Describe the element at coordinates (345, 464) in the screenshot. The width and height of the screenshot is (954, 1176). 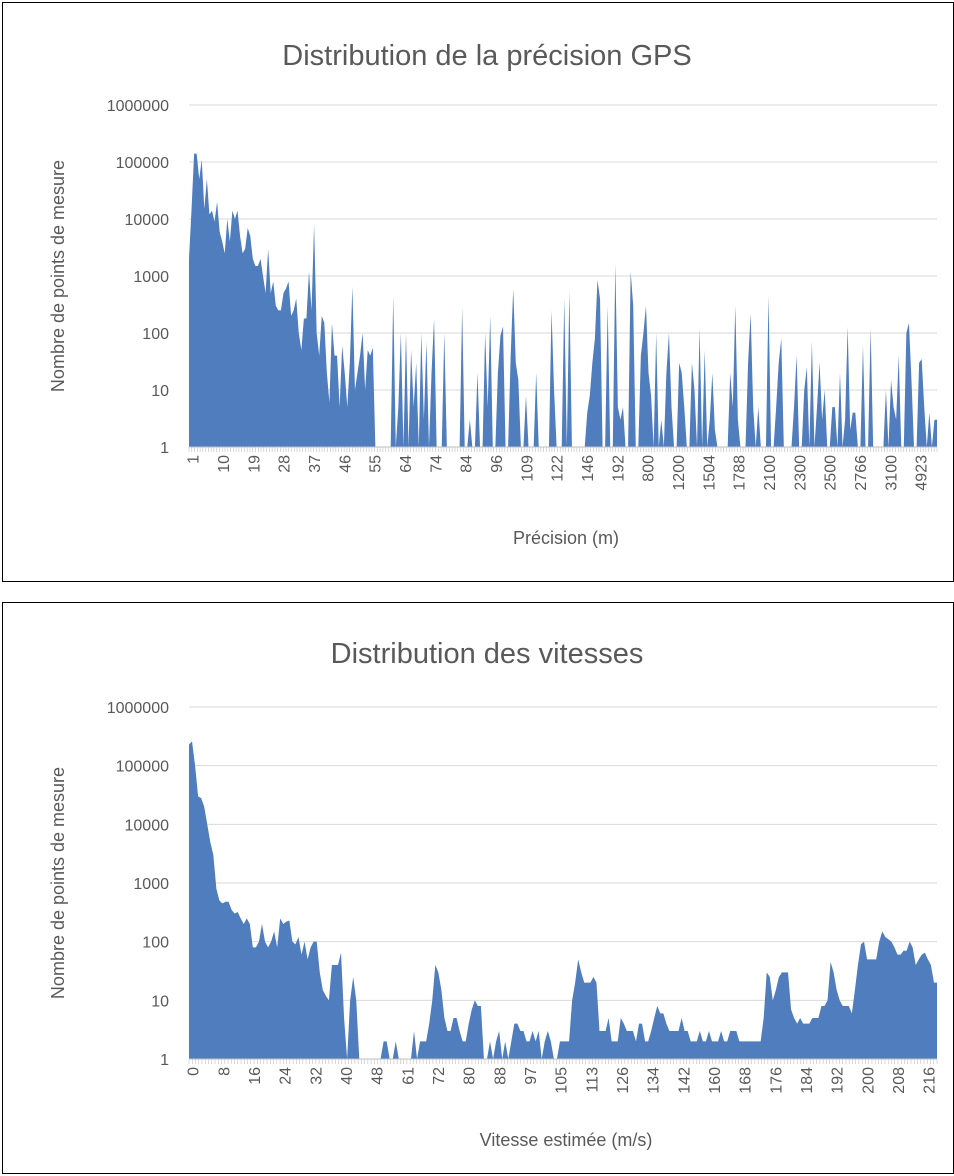
I see `x-tick-label: 46` at that location.